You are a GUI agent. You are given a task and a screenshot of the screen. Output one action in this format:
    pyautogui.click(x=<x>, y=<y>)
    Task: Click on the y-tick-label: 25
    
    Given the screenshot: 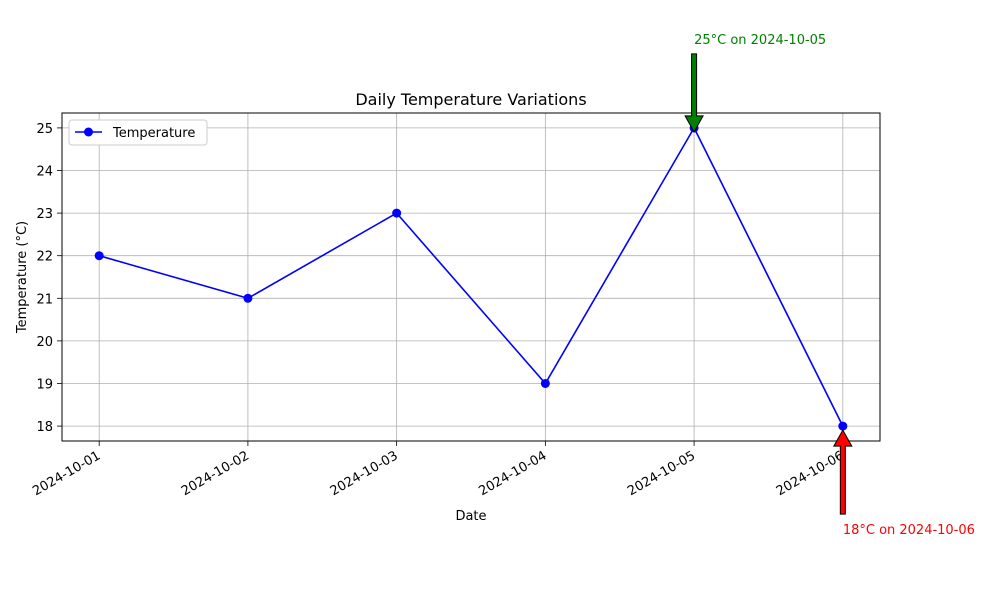 What is the action you would take?
    pyautogui.click(x=44, y=129)
    